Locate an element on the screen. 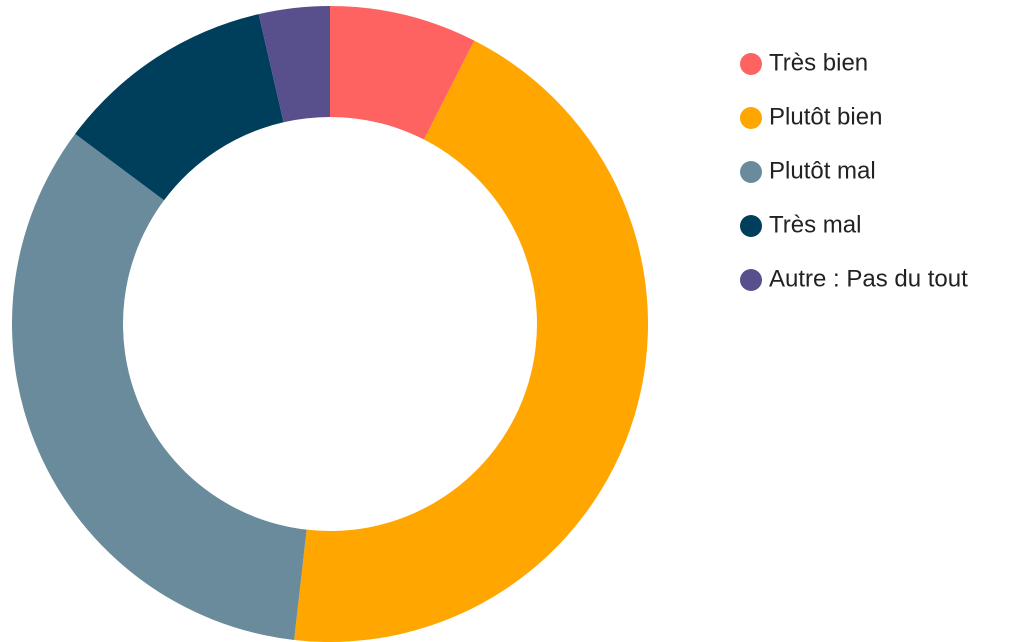 Image resolution: width=1035 pixels, height=642 pixels. legend-label: Très mal is located at coordinates (815, 224).